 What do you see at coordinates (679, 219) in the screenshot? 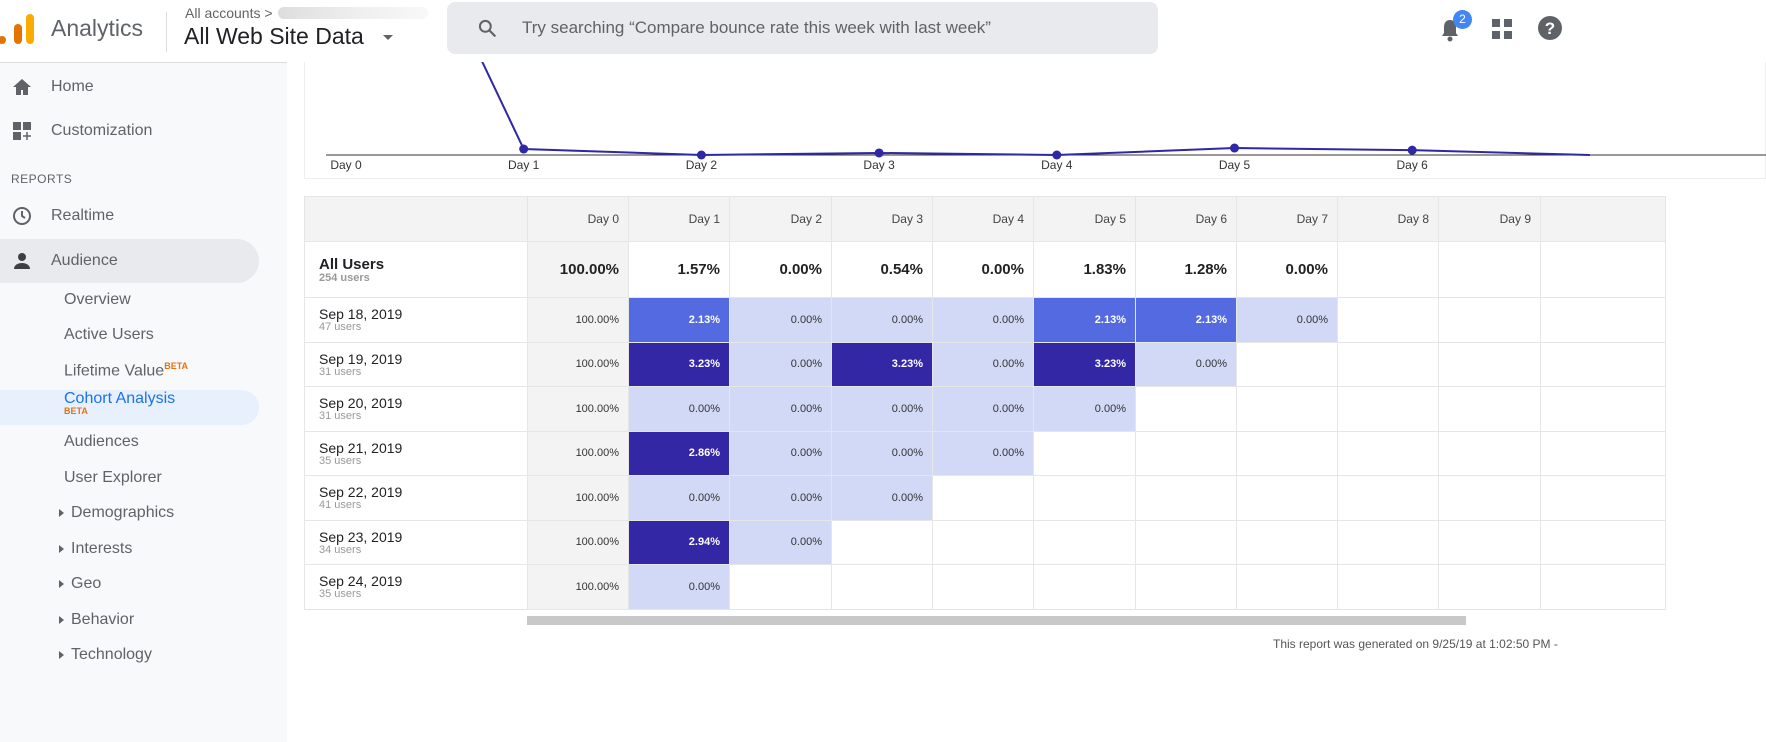
I see `column-header: Day 1` at bounding box center [679, 219].